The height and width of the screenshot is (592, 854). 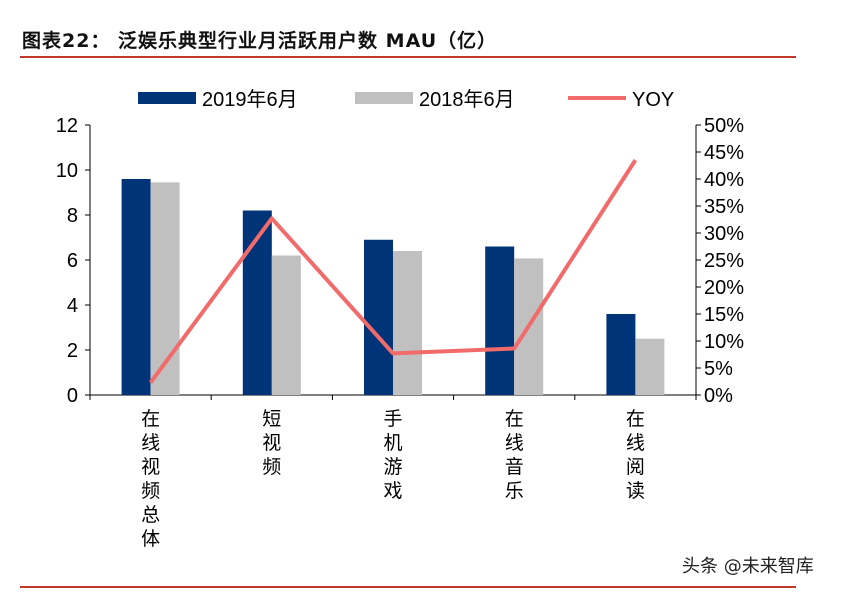 What do you see at coordinates (72, 306) in the screenshot?
I see `y-tick-label: 4` at bounding box center [72, 306].